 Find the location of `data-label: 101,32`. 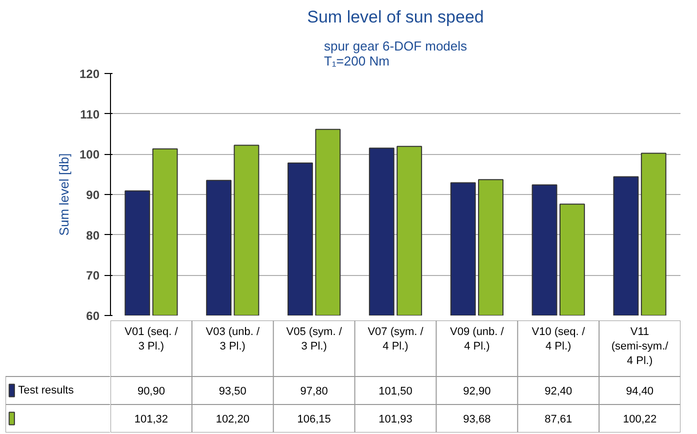

data-label: 101,32 is located at coordinates (151, 420).